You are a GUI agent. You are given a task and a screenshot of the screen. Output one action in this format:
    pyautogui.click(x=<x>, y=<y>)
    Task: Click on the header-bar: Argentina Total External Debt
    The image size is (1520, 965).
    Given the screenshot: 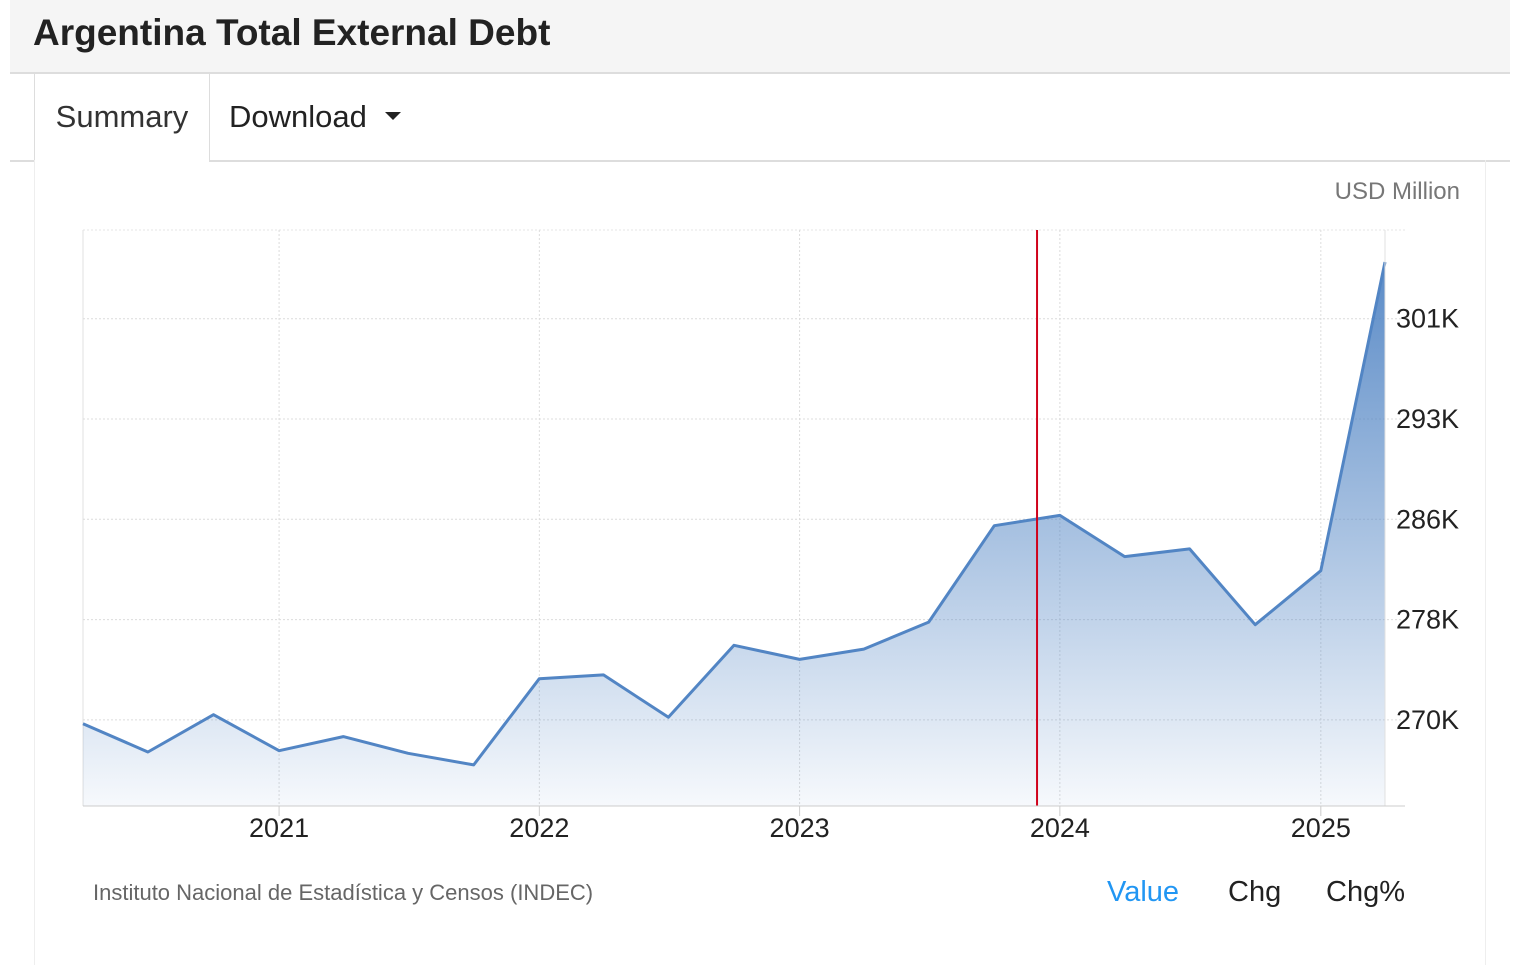 What is the action you would take?
    pyautogui.click(x=760, y=37)
    